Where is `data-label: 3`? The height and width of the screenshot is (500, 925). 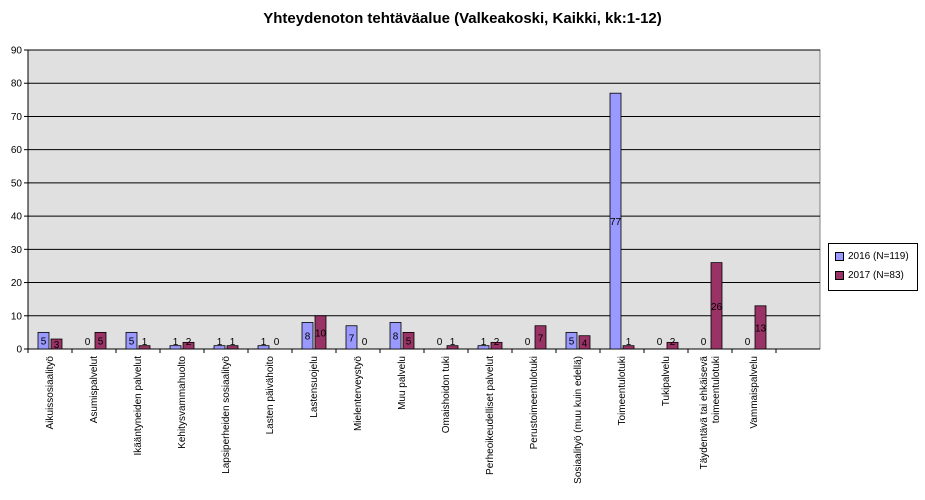
data-label: 3 is located at coordinates (57, 345).